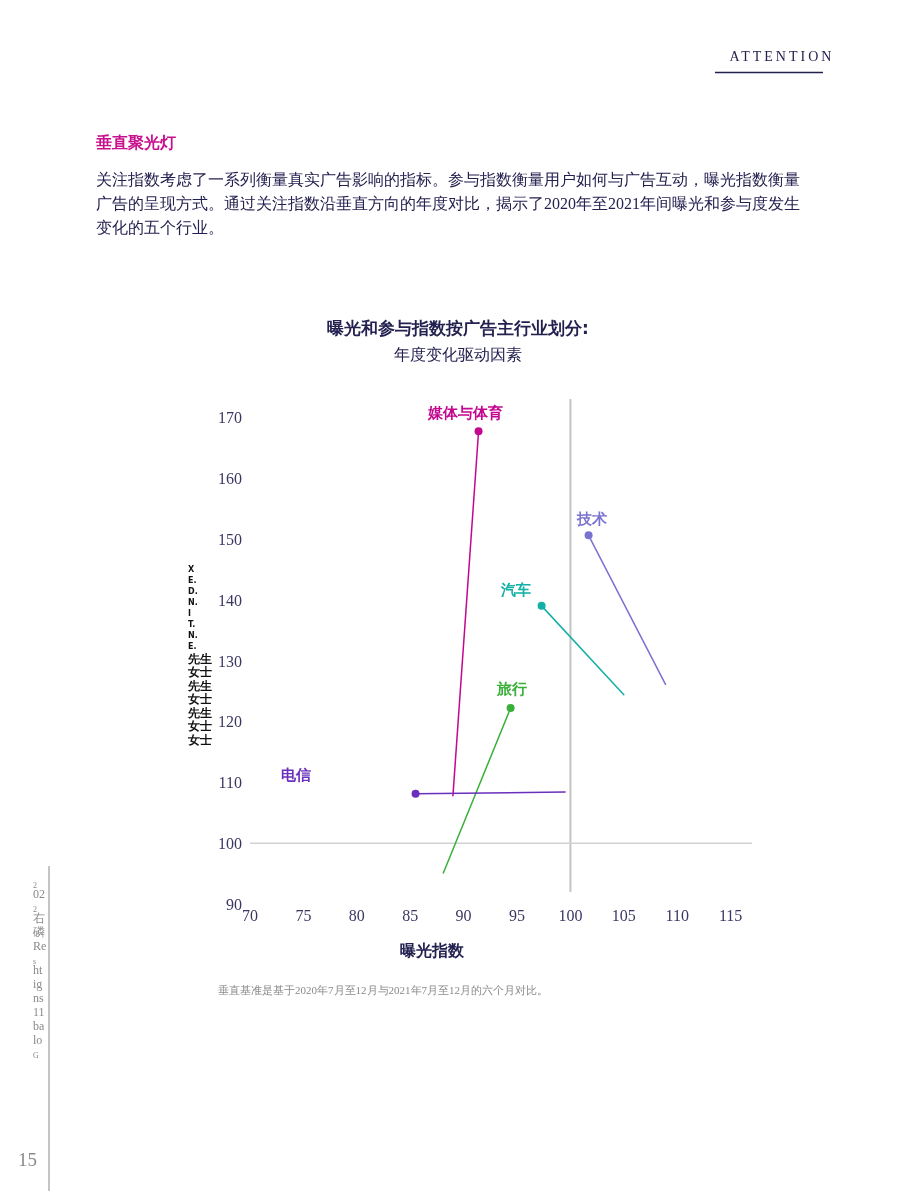  What do you see at coordinates (517, 915) in the screenshot?
I see `x-tick-label: 95` at bounding box center [517, 915].